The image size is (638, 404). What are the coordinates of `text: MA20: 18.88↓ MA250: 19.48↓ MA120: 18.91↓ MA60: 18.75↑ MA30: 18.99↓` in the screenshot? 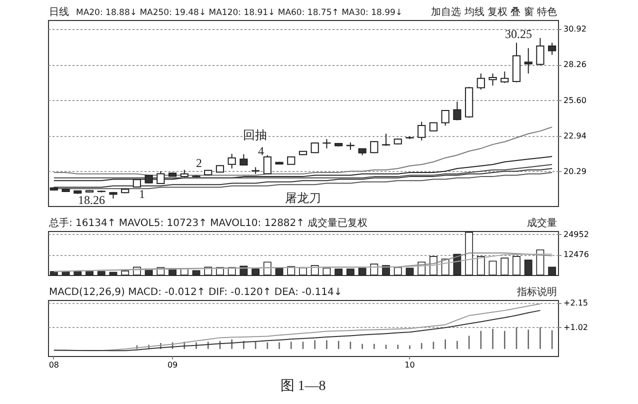 It's located at (239, 13).